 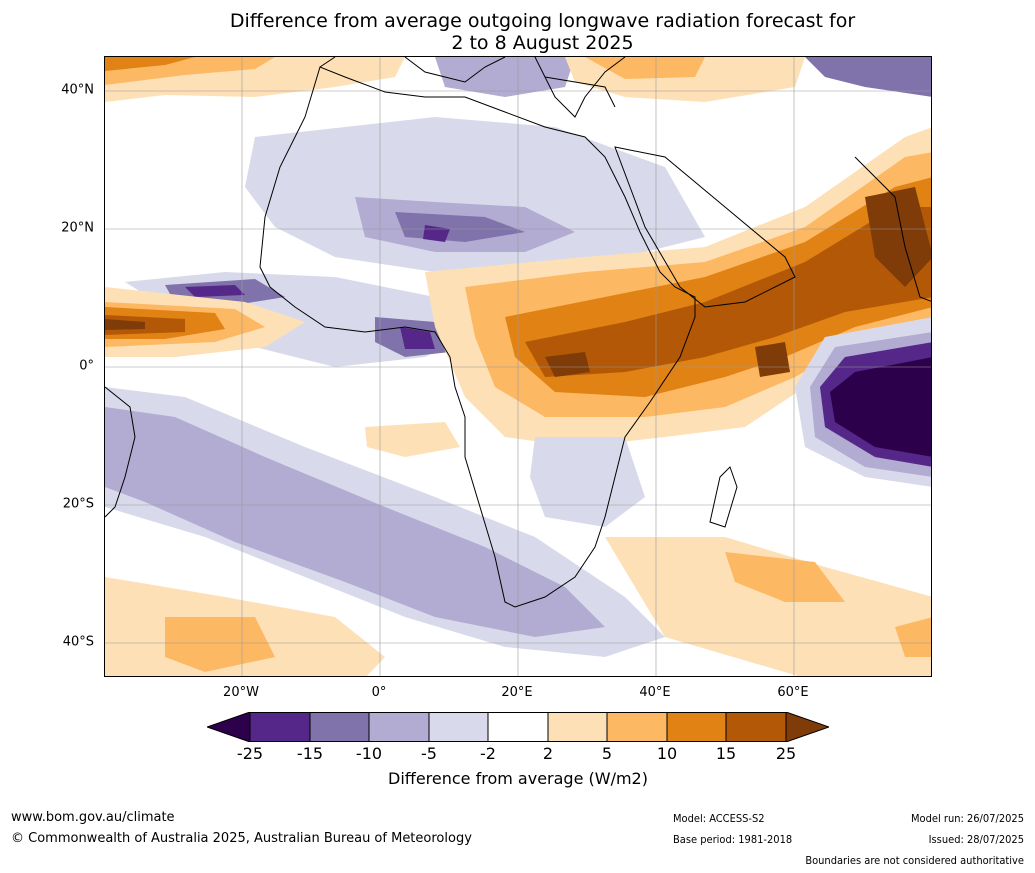 I want to click on colorbar, so click(x=518, y=727).